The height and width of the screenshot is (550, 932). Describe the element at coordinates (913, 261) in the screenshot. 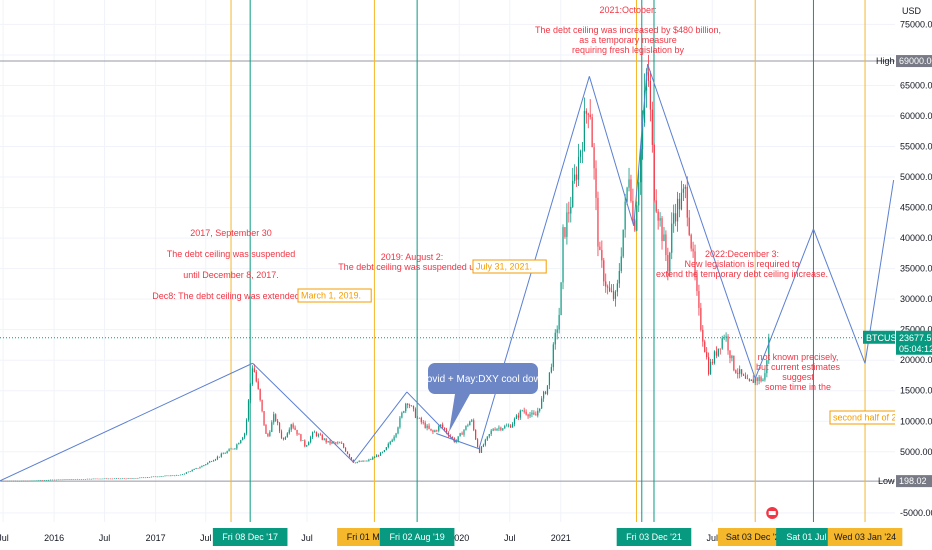

I see `price-axis-bg` at that location.